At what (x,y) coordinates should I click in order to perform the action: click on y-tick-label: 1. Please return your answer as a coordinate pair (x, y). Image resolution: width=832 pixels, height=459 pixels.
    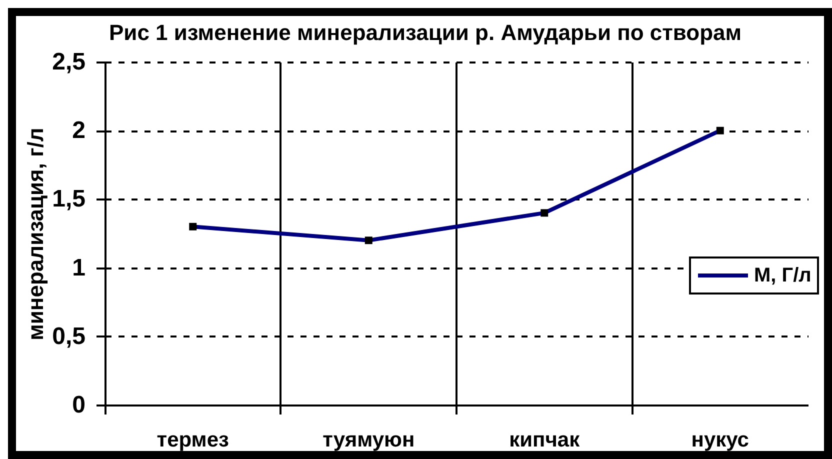
    Looking at the image, I should click on (79, 268).